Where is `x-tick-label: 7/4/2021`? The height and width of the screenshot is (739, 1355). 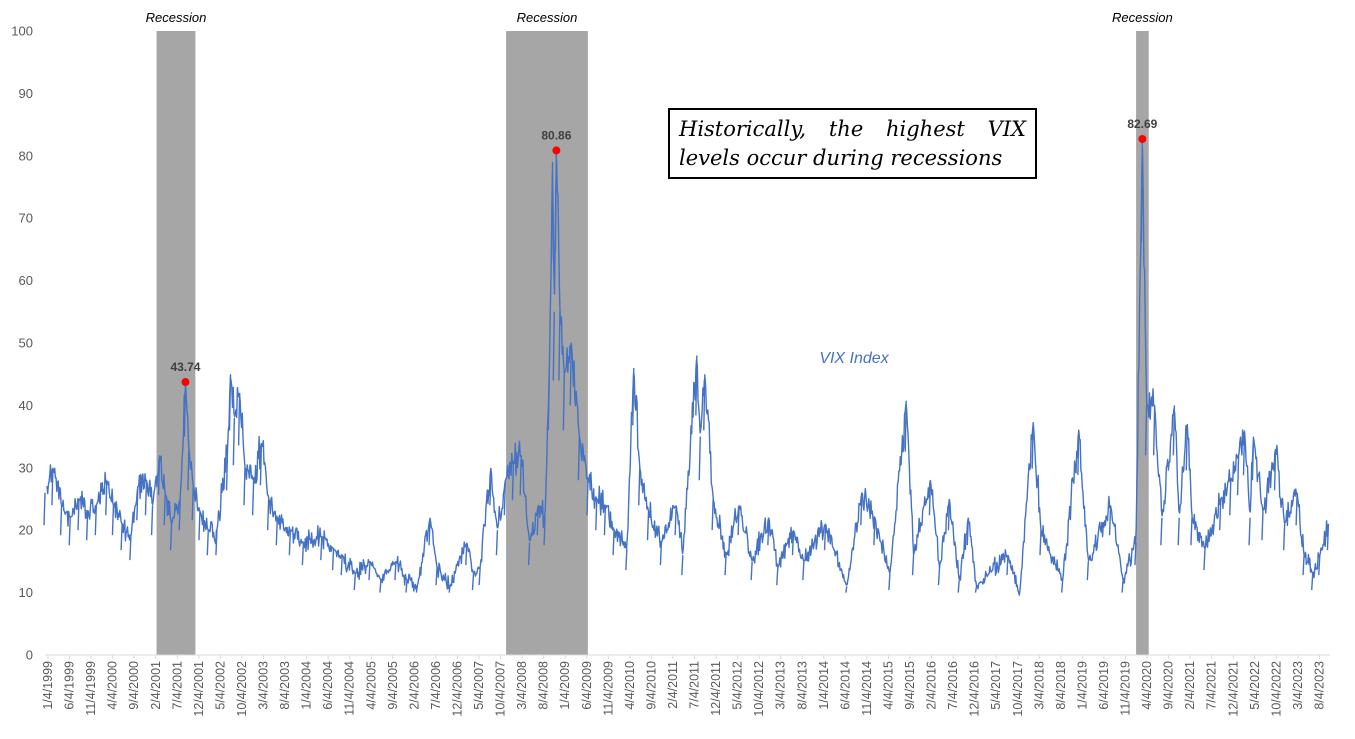 x-tick-label: 7/4/2021 is located at coordinates (1212, 685).